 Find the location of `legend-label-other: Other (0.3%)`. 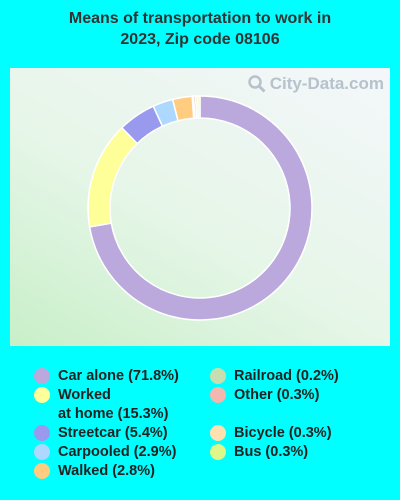

legend-label-other: Other (0.3%) is located at coordinates (277, 395).